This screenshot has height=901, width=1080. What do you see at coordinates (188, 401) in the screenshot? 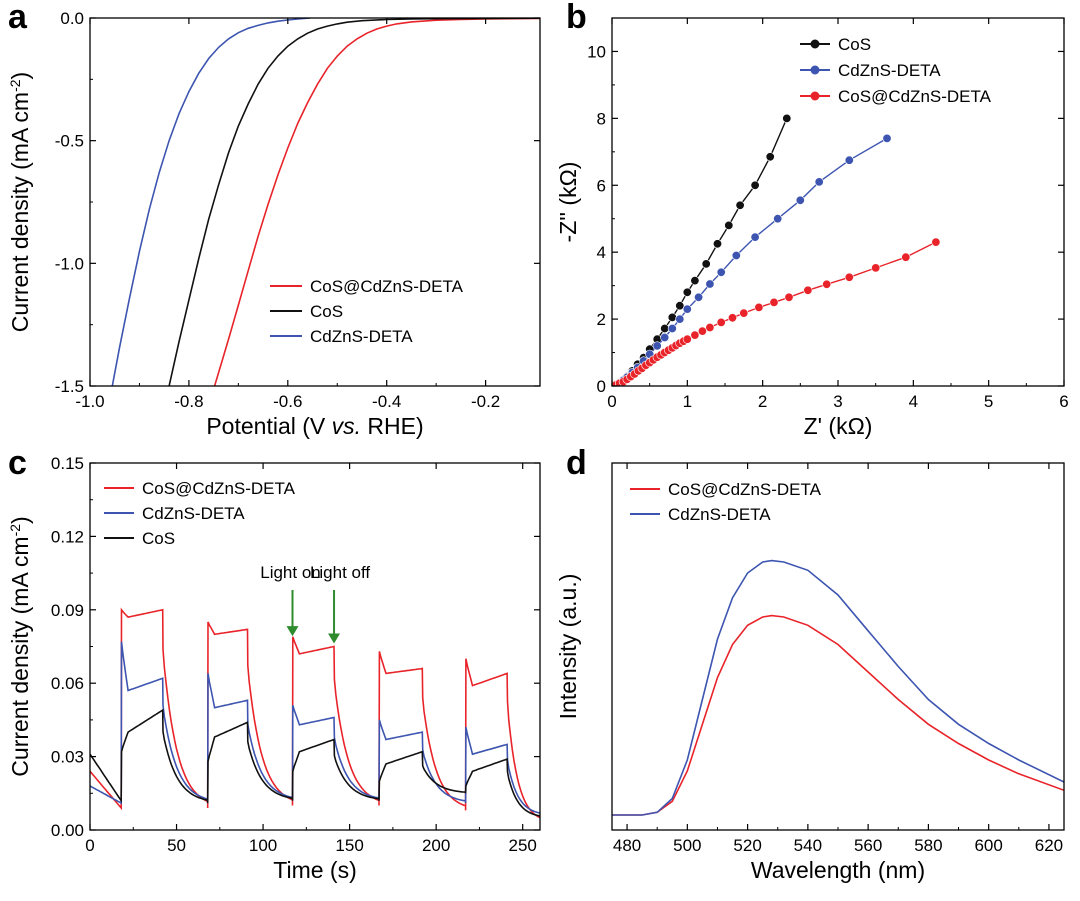
I see `x-tick-label: -0.8` at bounding box center [188, 401].